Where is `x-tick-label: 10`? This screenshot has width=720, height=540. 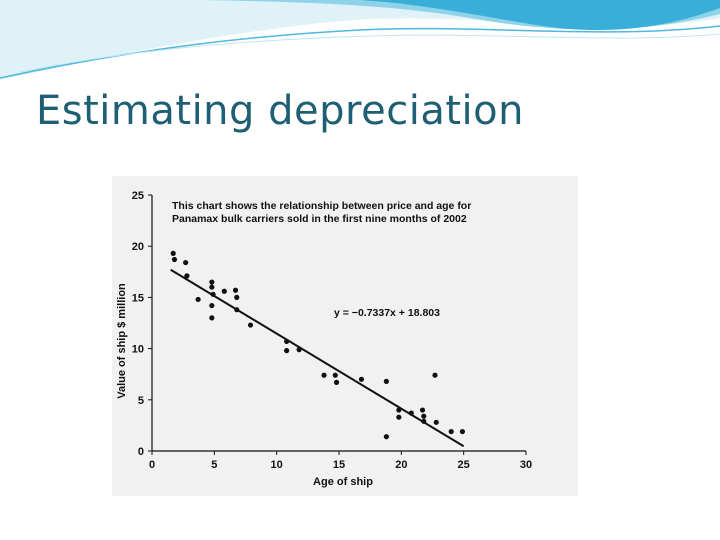 x-tick-label: 10 is located at coordinates (277, 465).